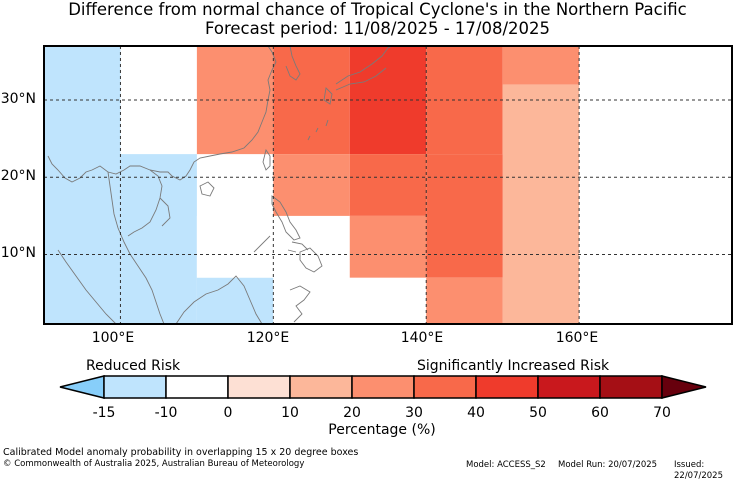  I want to click on coastline-indochina, so click(149, 203).